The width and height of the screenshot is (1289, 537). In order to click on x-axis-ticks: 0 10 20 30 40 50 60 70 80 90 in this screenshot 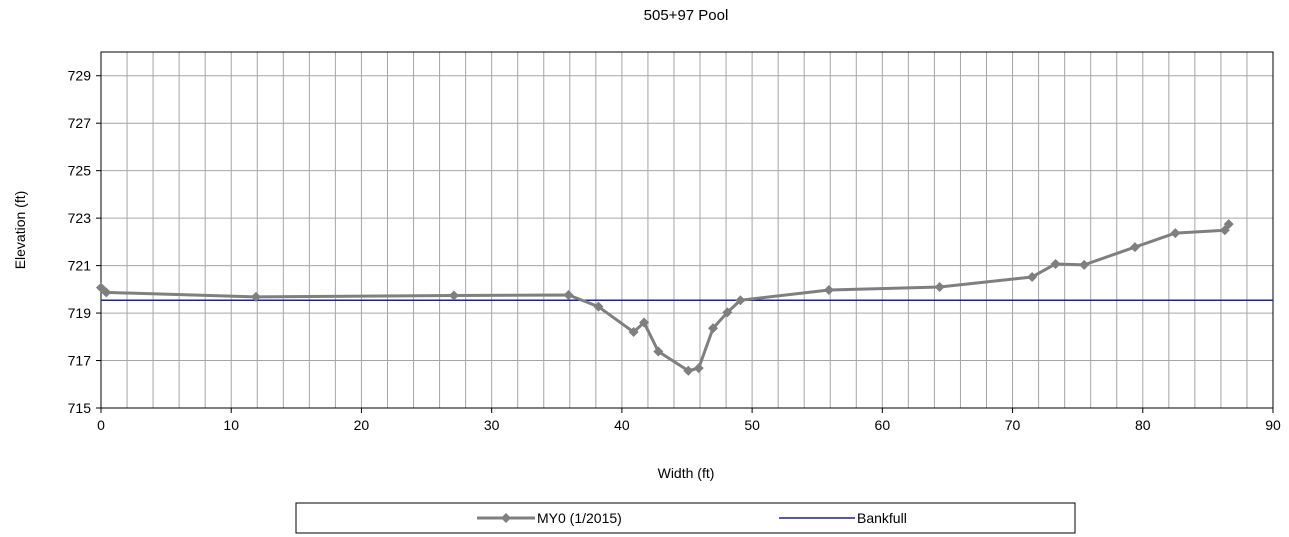, I will do `click(689, 420)`.